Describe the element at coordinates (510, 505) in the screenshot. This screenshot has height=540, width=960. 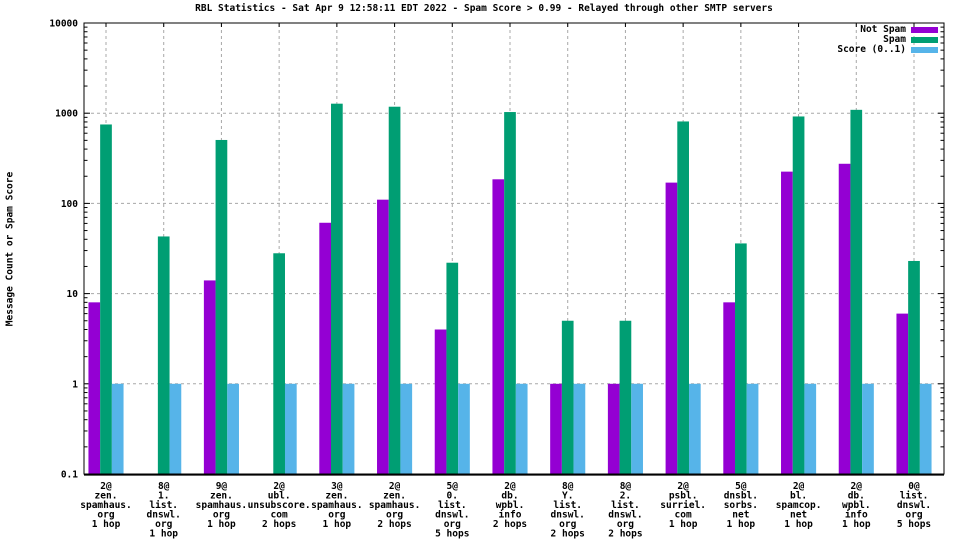
I see `x-tick-label: 2@ db. wpbl. info 2 hops` at that location.